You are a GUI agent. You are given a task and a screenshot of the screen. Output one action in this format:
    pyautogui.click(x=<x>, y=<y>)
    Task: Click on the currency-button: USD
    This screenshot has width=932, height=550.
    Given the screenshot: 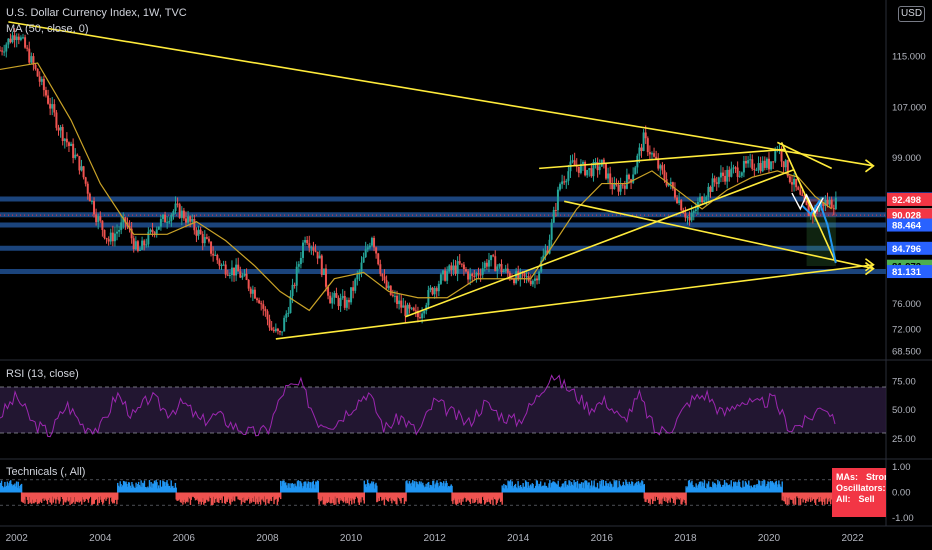 What is the action you would take?
    pyautogui.click(x=911, y=14)
    